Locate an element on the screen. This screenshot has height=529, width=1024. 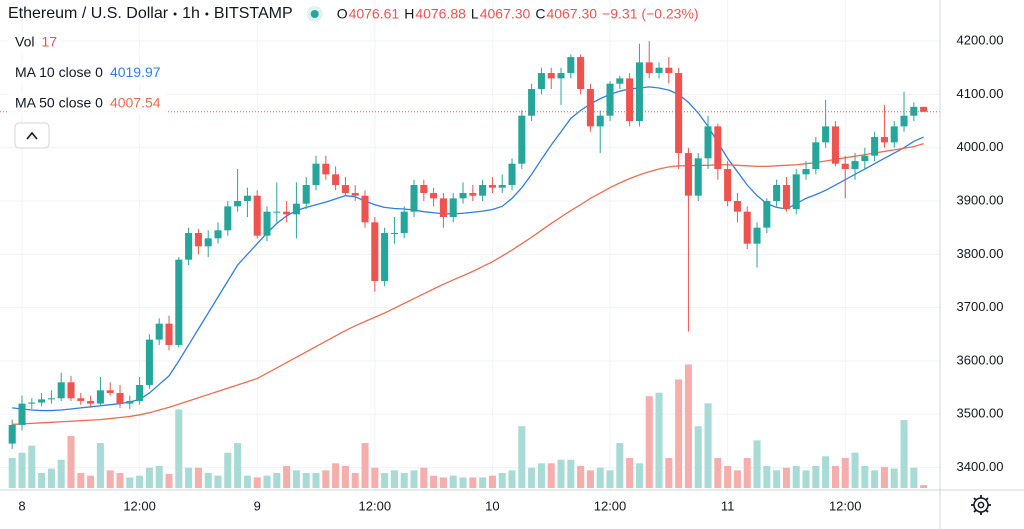
quote-value: 4076.88 is located at coordinates (440, 14).